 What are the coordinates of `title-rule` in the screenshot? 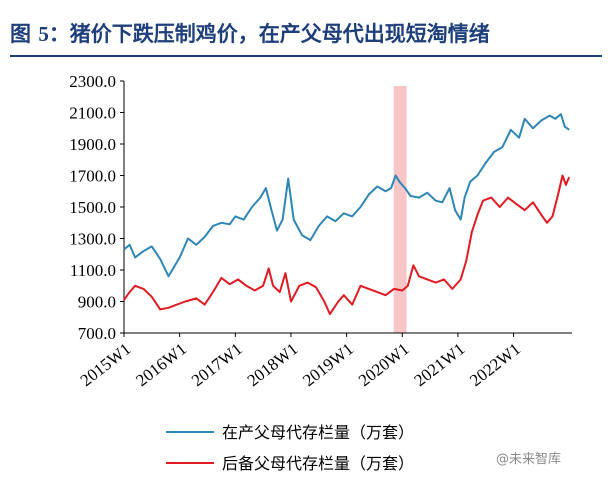 It's located at (306, 56).